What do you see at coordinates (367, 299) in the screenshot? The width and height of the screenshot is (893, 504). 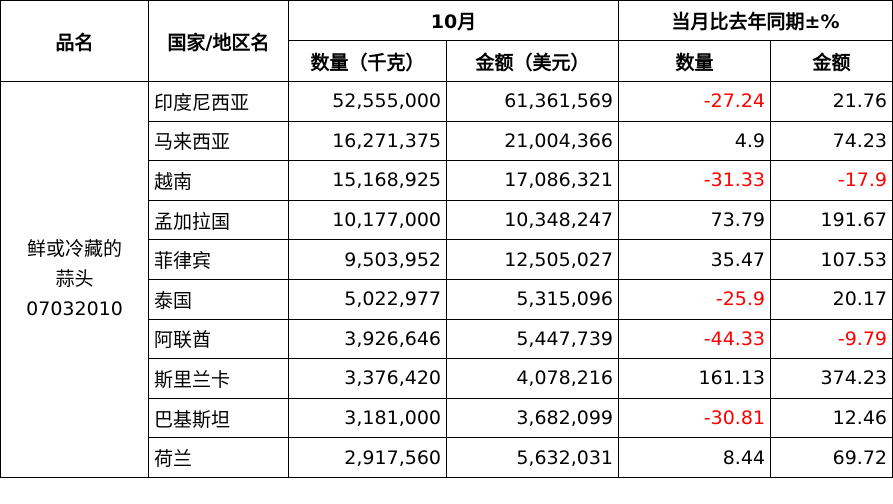 I see `qty-cell: 5,022,977` at bounding box center [367, 299].